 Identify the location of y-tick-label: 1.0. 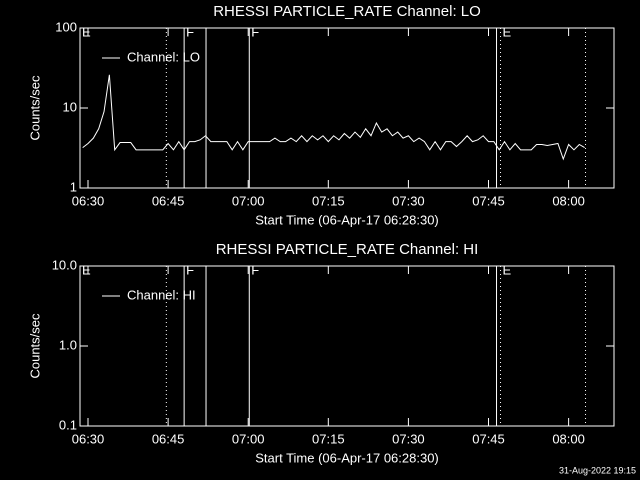
(68, 344).